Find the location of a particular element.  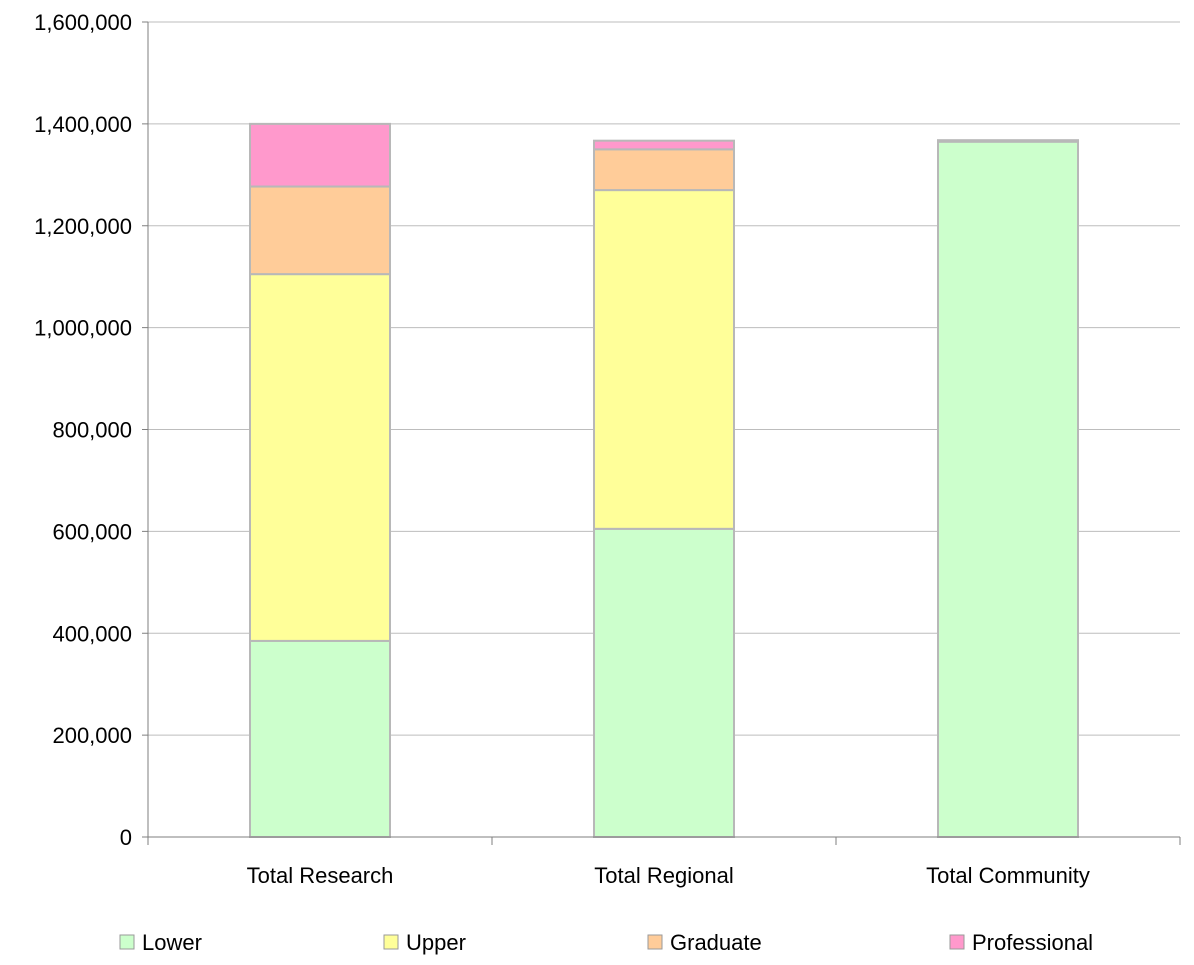

y-tick-label: 800,000 is located at coordinates (92, 430).